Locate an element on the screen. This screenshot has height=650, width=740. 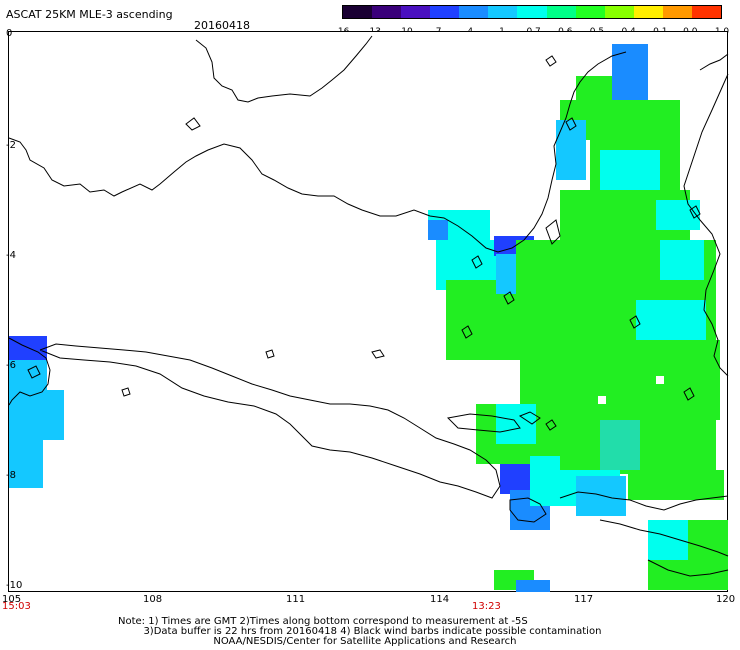
lat-label: -4 is located at coordinates (11, 255).